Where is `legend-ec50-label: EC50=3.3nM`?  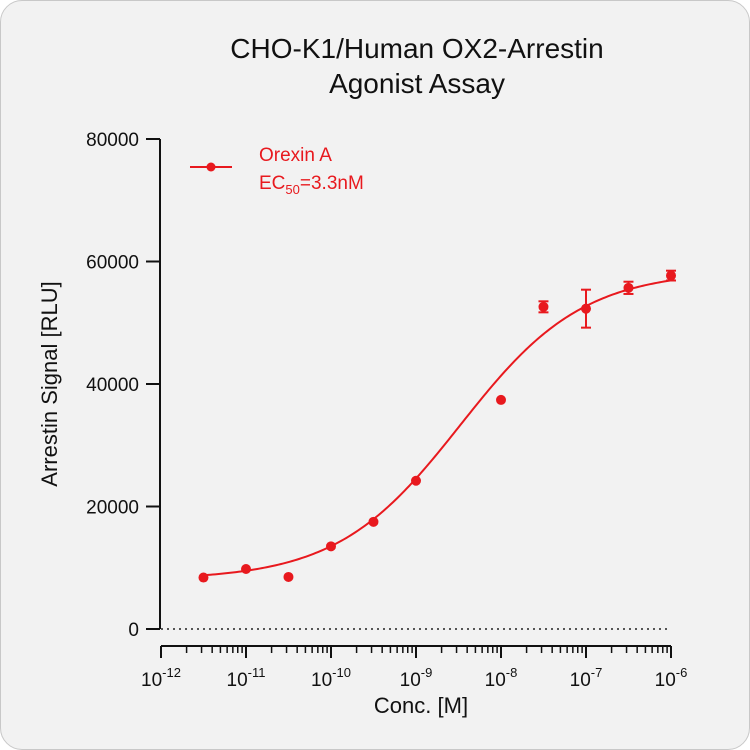
legend-ec50-label: EC50=3.3nM is located at coordinates (311, 185).